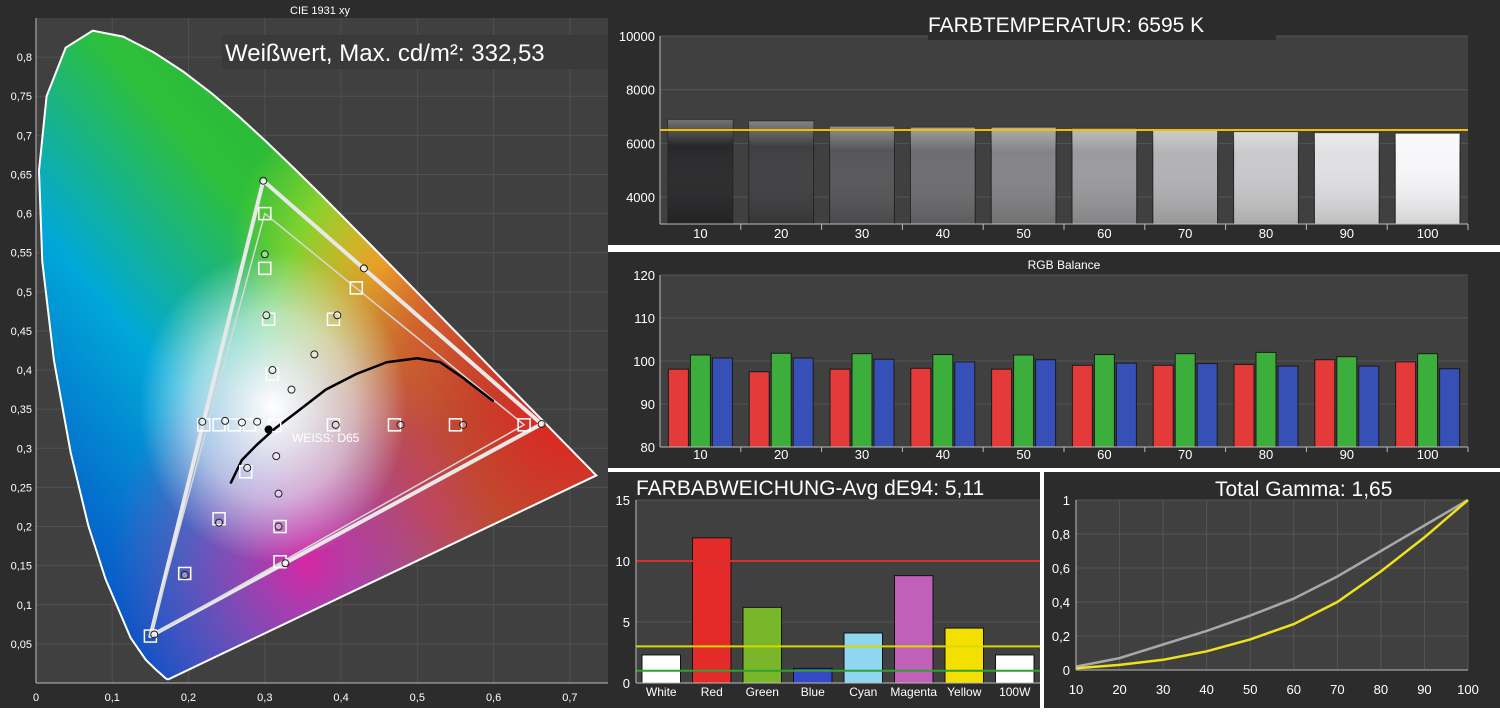 The image size is (1500, 713). What do you see at coordinates (268, 429) in the screenshot?
I see `whitepoint-marker` at bounding box center [268, 429].